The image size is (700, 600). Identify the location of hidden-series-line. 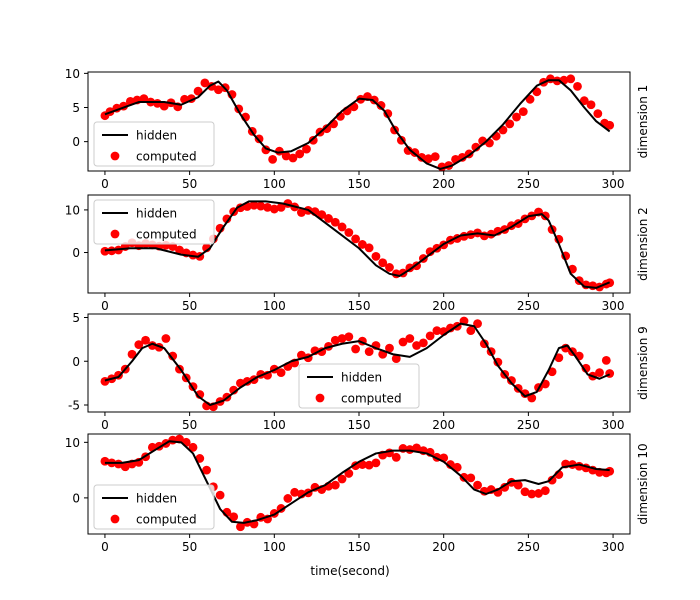
(357, 124).